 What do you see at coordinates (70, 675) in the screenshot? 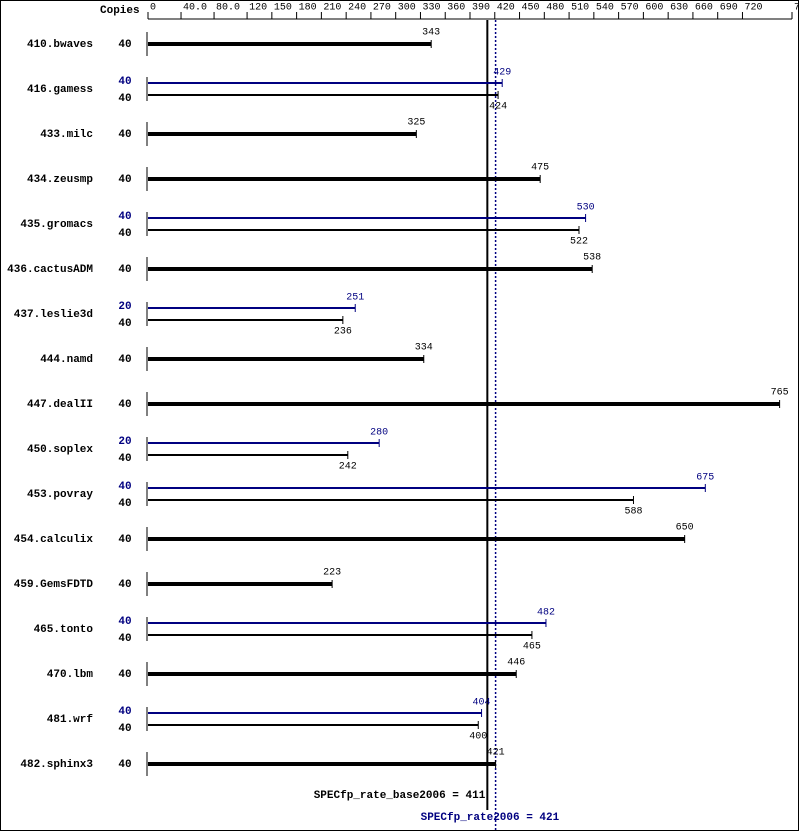
I see `benchmark-name: 470.lbm` at bounding box center [70, 675].